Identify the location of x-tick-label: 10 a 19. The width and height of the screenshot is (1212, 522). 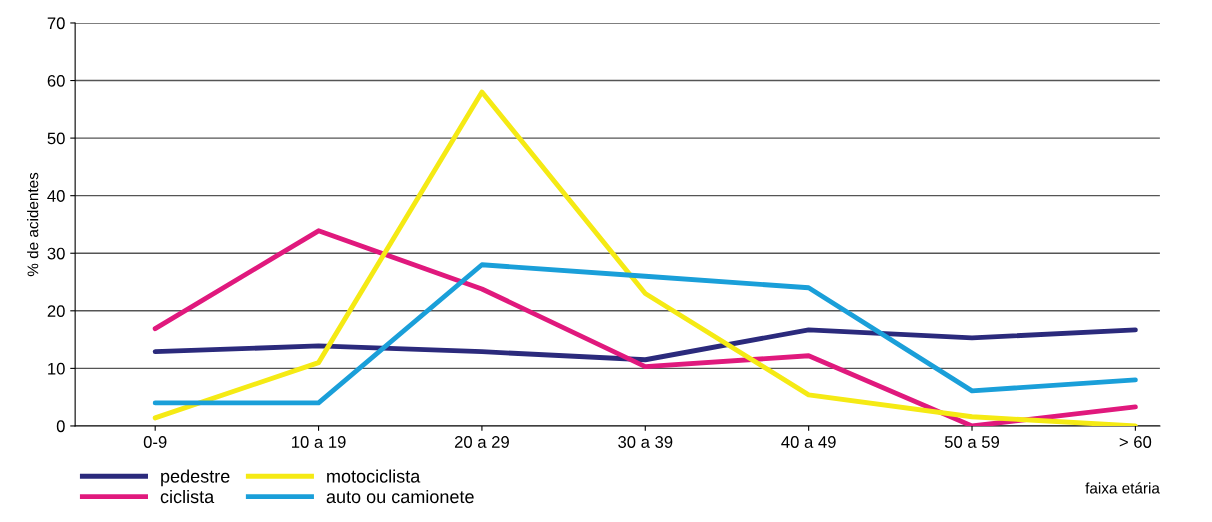
(319, 442).